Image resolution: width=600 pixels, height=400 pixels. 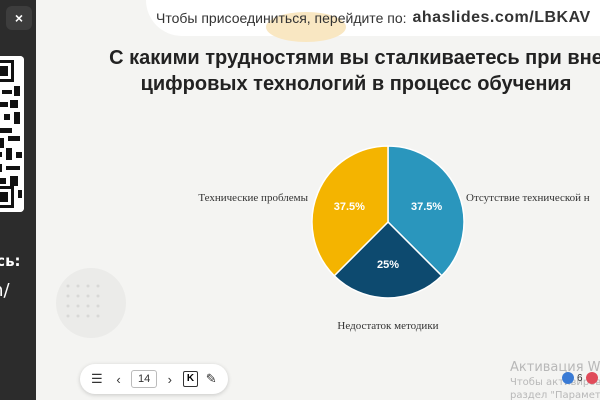 I want to click on decorative-circle, so click(x=91, y=303).